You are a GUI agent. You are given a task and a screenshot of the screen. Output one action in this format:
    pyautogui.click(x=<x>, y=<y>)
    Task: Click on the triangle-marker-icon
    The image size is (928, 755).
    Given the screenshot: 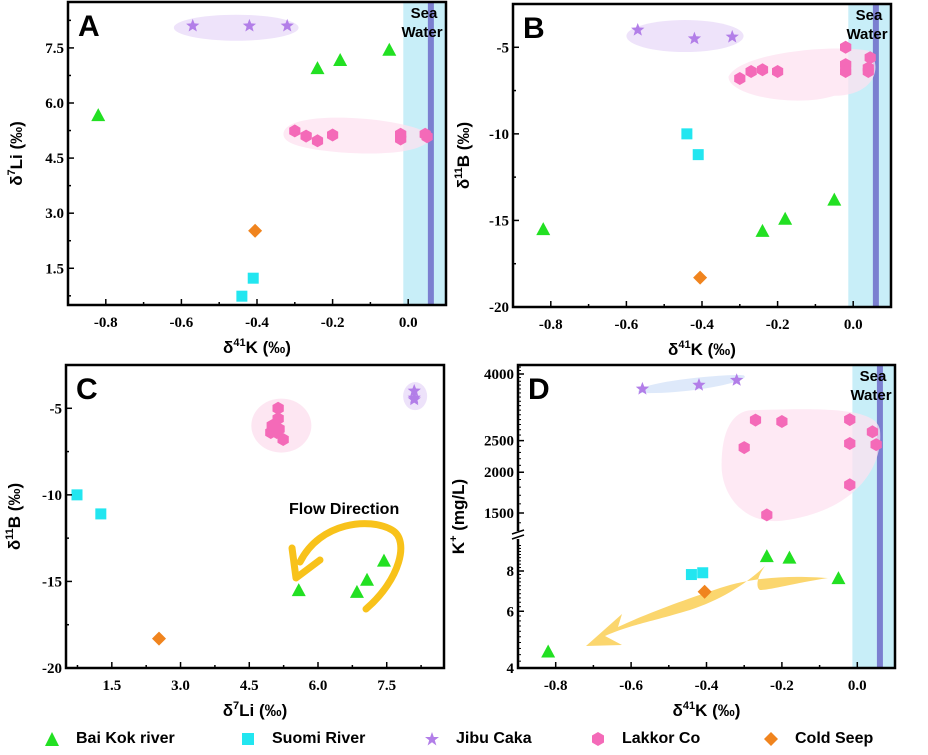 What is the action you would take?
    pyautogui.click(x=52, y=739)
    